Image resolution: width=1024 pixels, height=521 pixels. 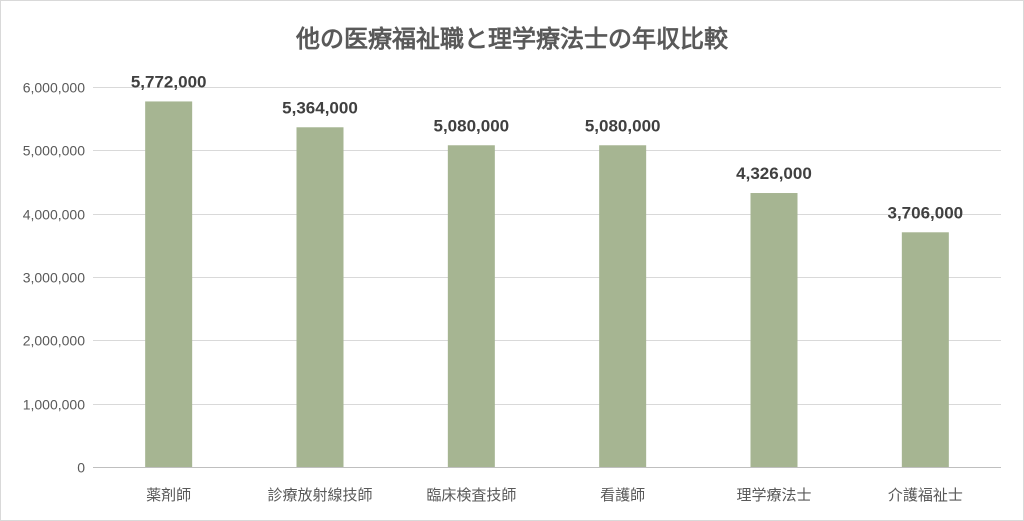 What do you see at coordinates (54, 215) in the screenshot?
I see `y-tick-label: 4,000,000` at bounding box center [54, 215].